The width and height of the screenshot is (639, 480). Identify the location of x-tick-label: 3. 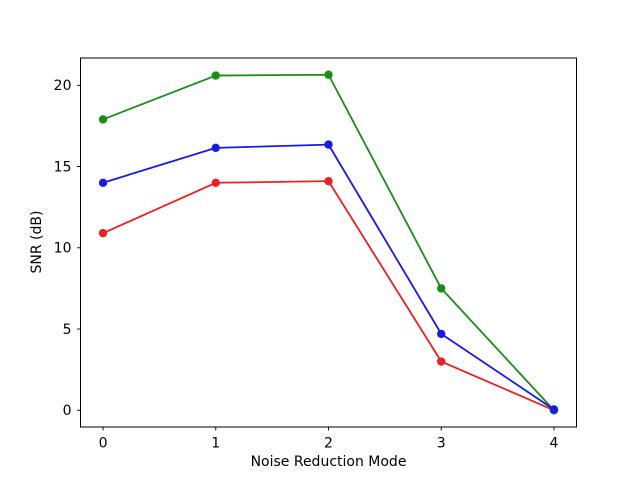
(441, 444).